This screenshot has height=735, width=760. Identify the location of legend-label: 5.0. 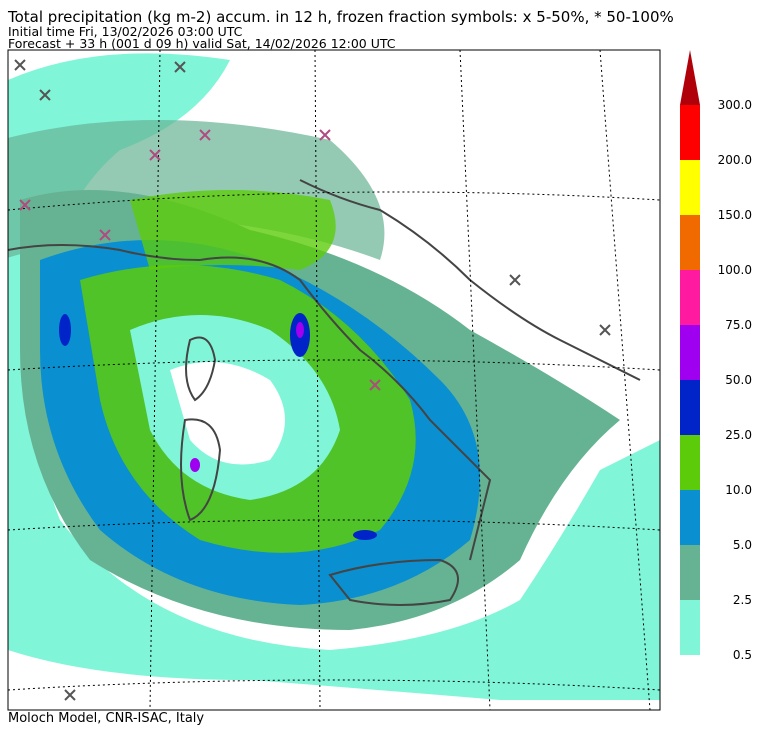
(742, 545).